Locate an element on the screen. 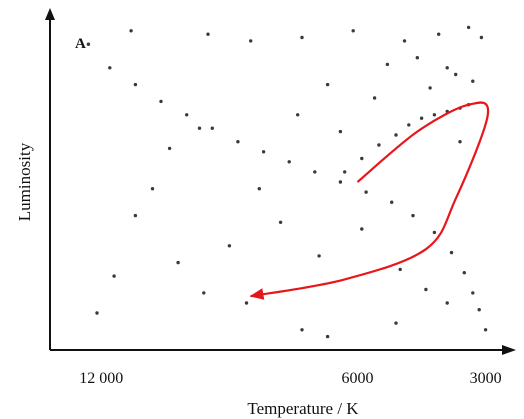  y-axis-label: Luminosity is located at coordinates (24, 181).